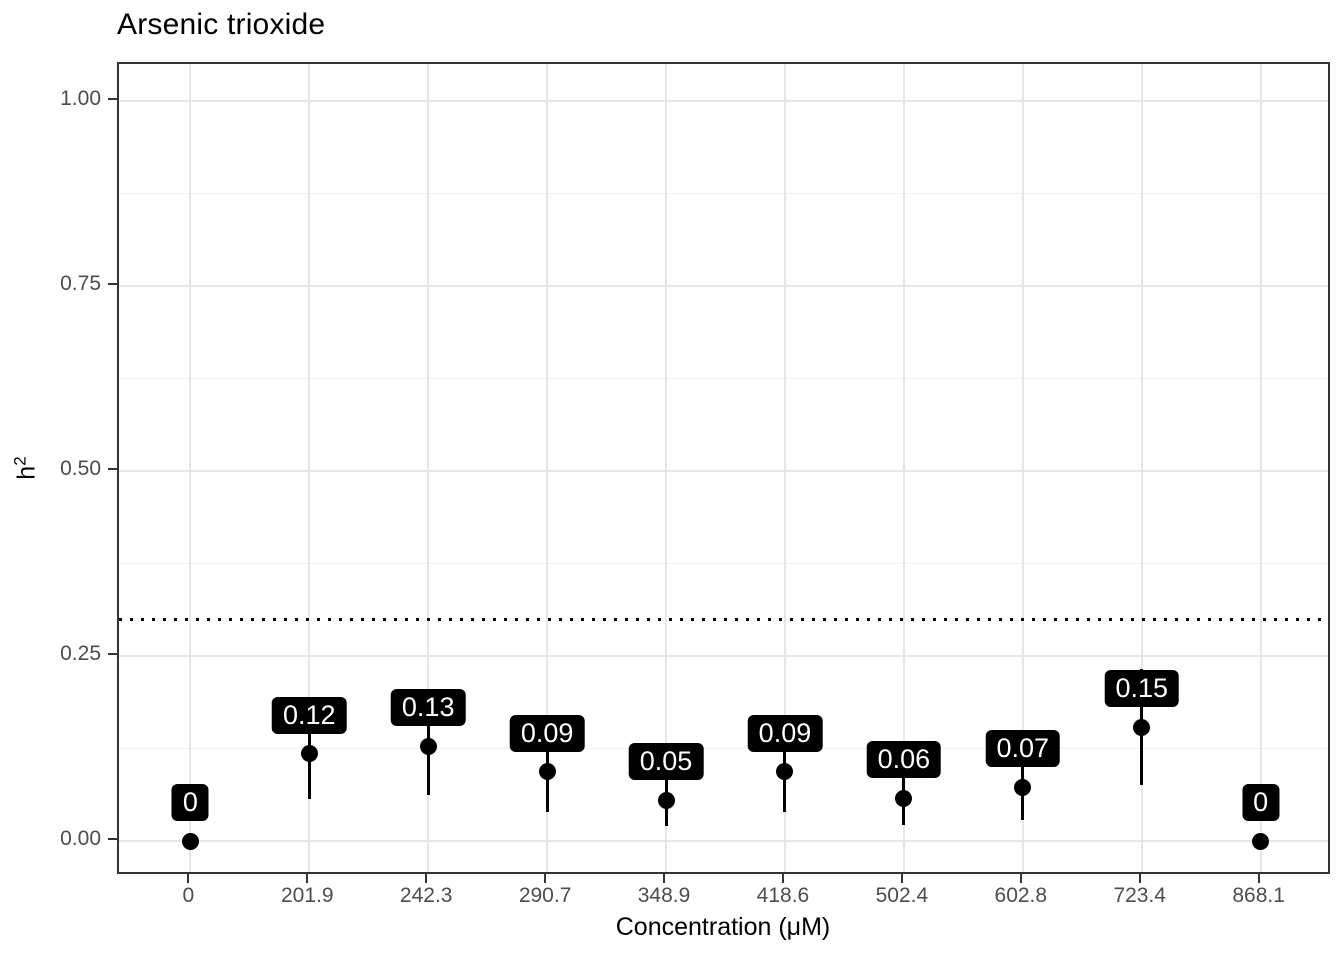 This screenshot has width=1344, height=960. I want to click on x-tick-label: 242.3, so click(426, 895).